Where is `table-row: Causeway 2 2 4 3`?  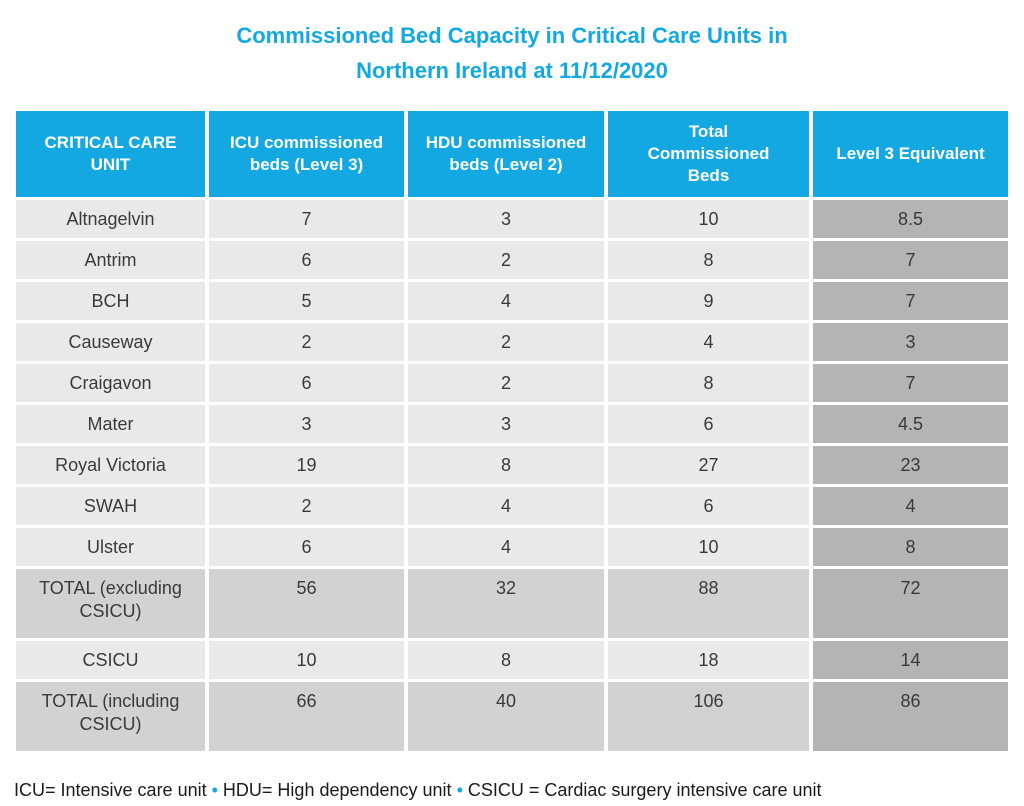
table-row: Causeway 2 2 4 3 is located at coordinates (512, 342).